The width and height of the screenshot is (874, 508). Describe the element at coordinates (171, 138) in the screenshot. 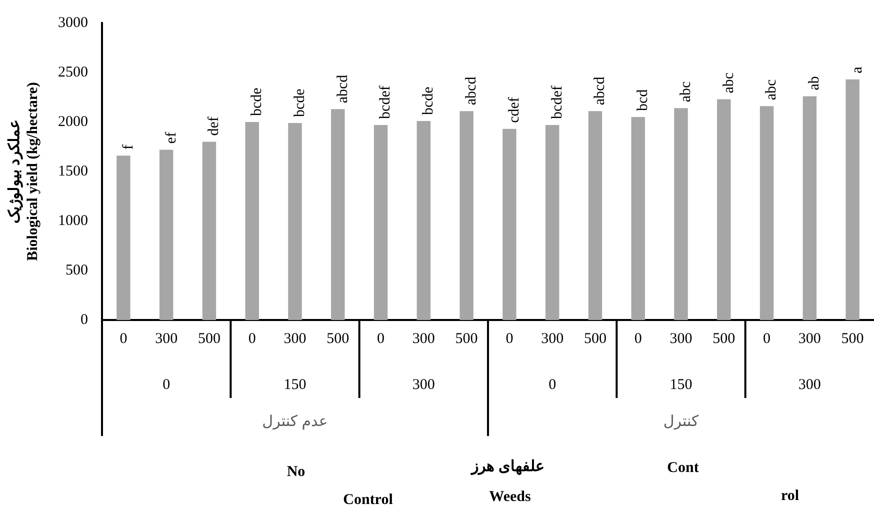

I see `data-label: ef` at that location.